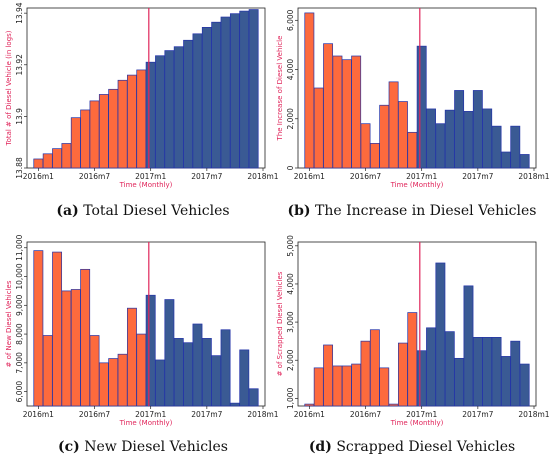 The width and height of the screenshot is (550, 459). I want to click on panel-c-x-ticks: 2016m1 2016m7 2017m1 2017m7 2018m1, so click(151, 412).